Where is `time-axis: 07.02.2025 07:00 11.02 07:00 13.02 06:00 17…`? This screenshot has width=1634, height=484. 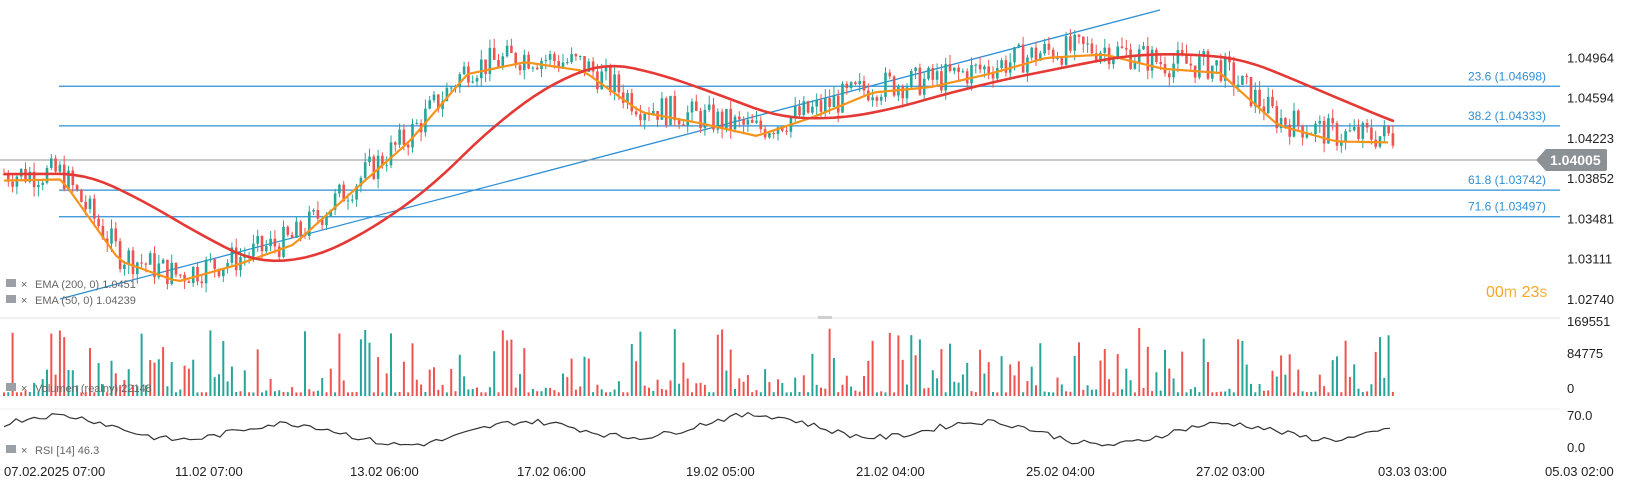 time-axis: 07.02.2025 07:00 11.02 07:00 13.02 06:00 17… is located at coordinates (809, 471).